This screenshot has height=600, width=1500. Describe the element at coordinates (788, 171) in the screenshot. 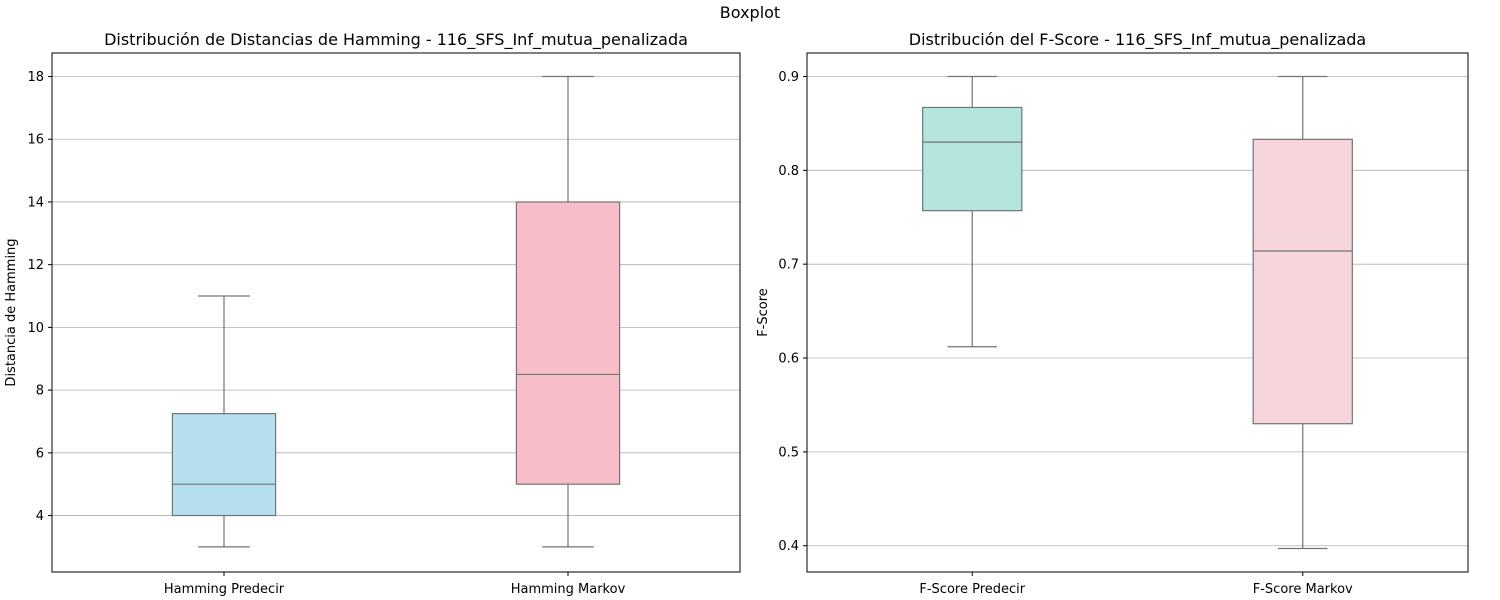

I see `panel2-ytick-label-4: 0.8` at that location.